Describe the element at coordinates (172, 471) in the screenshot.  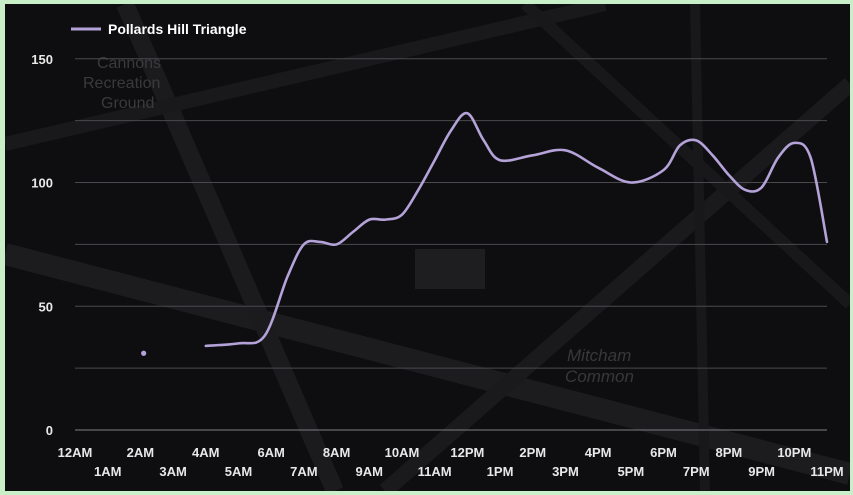
I see `x-tick-label: 3AM` at that location.